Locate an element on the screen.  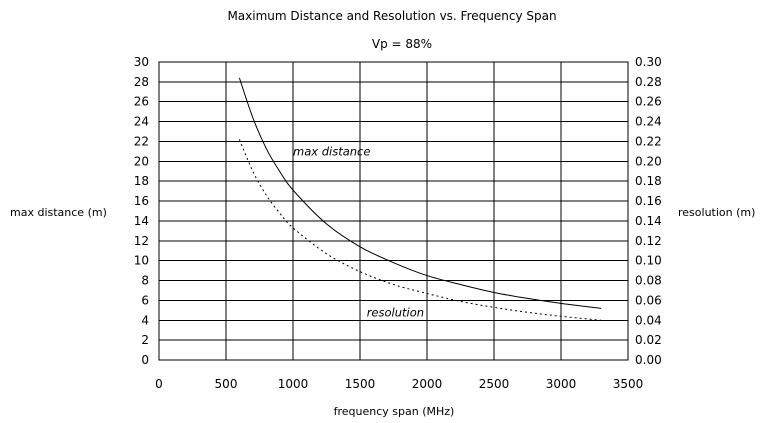
y-right-tick-label: 0.02 is located at coordinates (648, 340).